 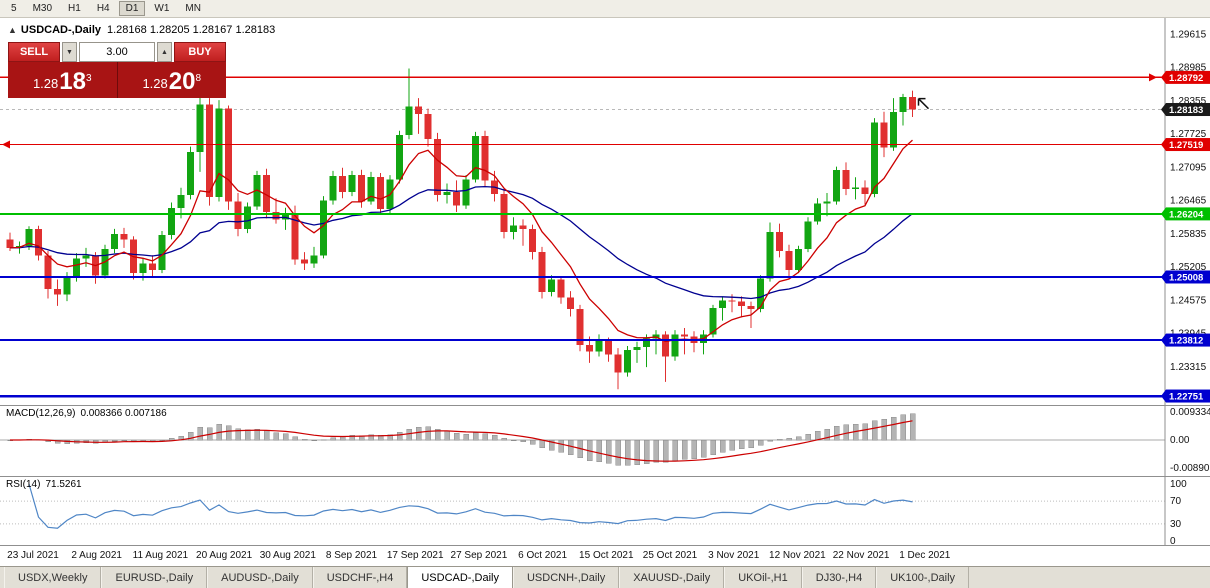 What do you see at coordinates (543, 555) in the screenshot?
I see `date-axis-label: 6 Oct 2021` at bounding box center [543, 555].